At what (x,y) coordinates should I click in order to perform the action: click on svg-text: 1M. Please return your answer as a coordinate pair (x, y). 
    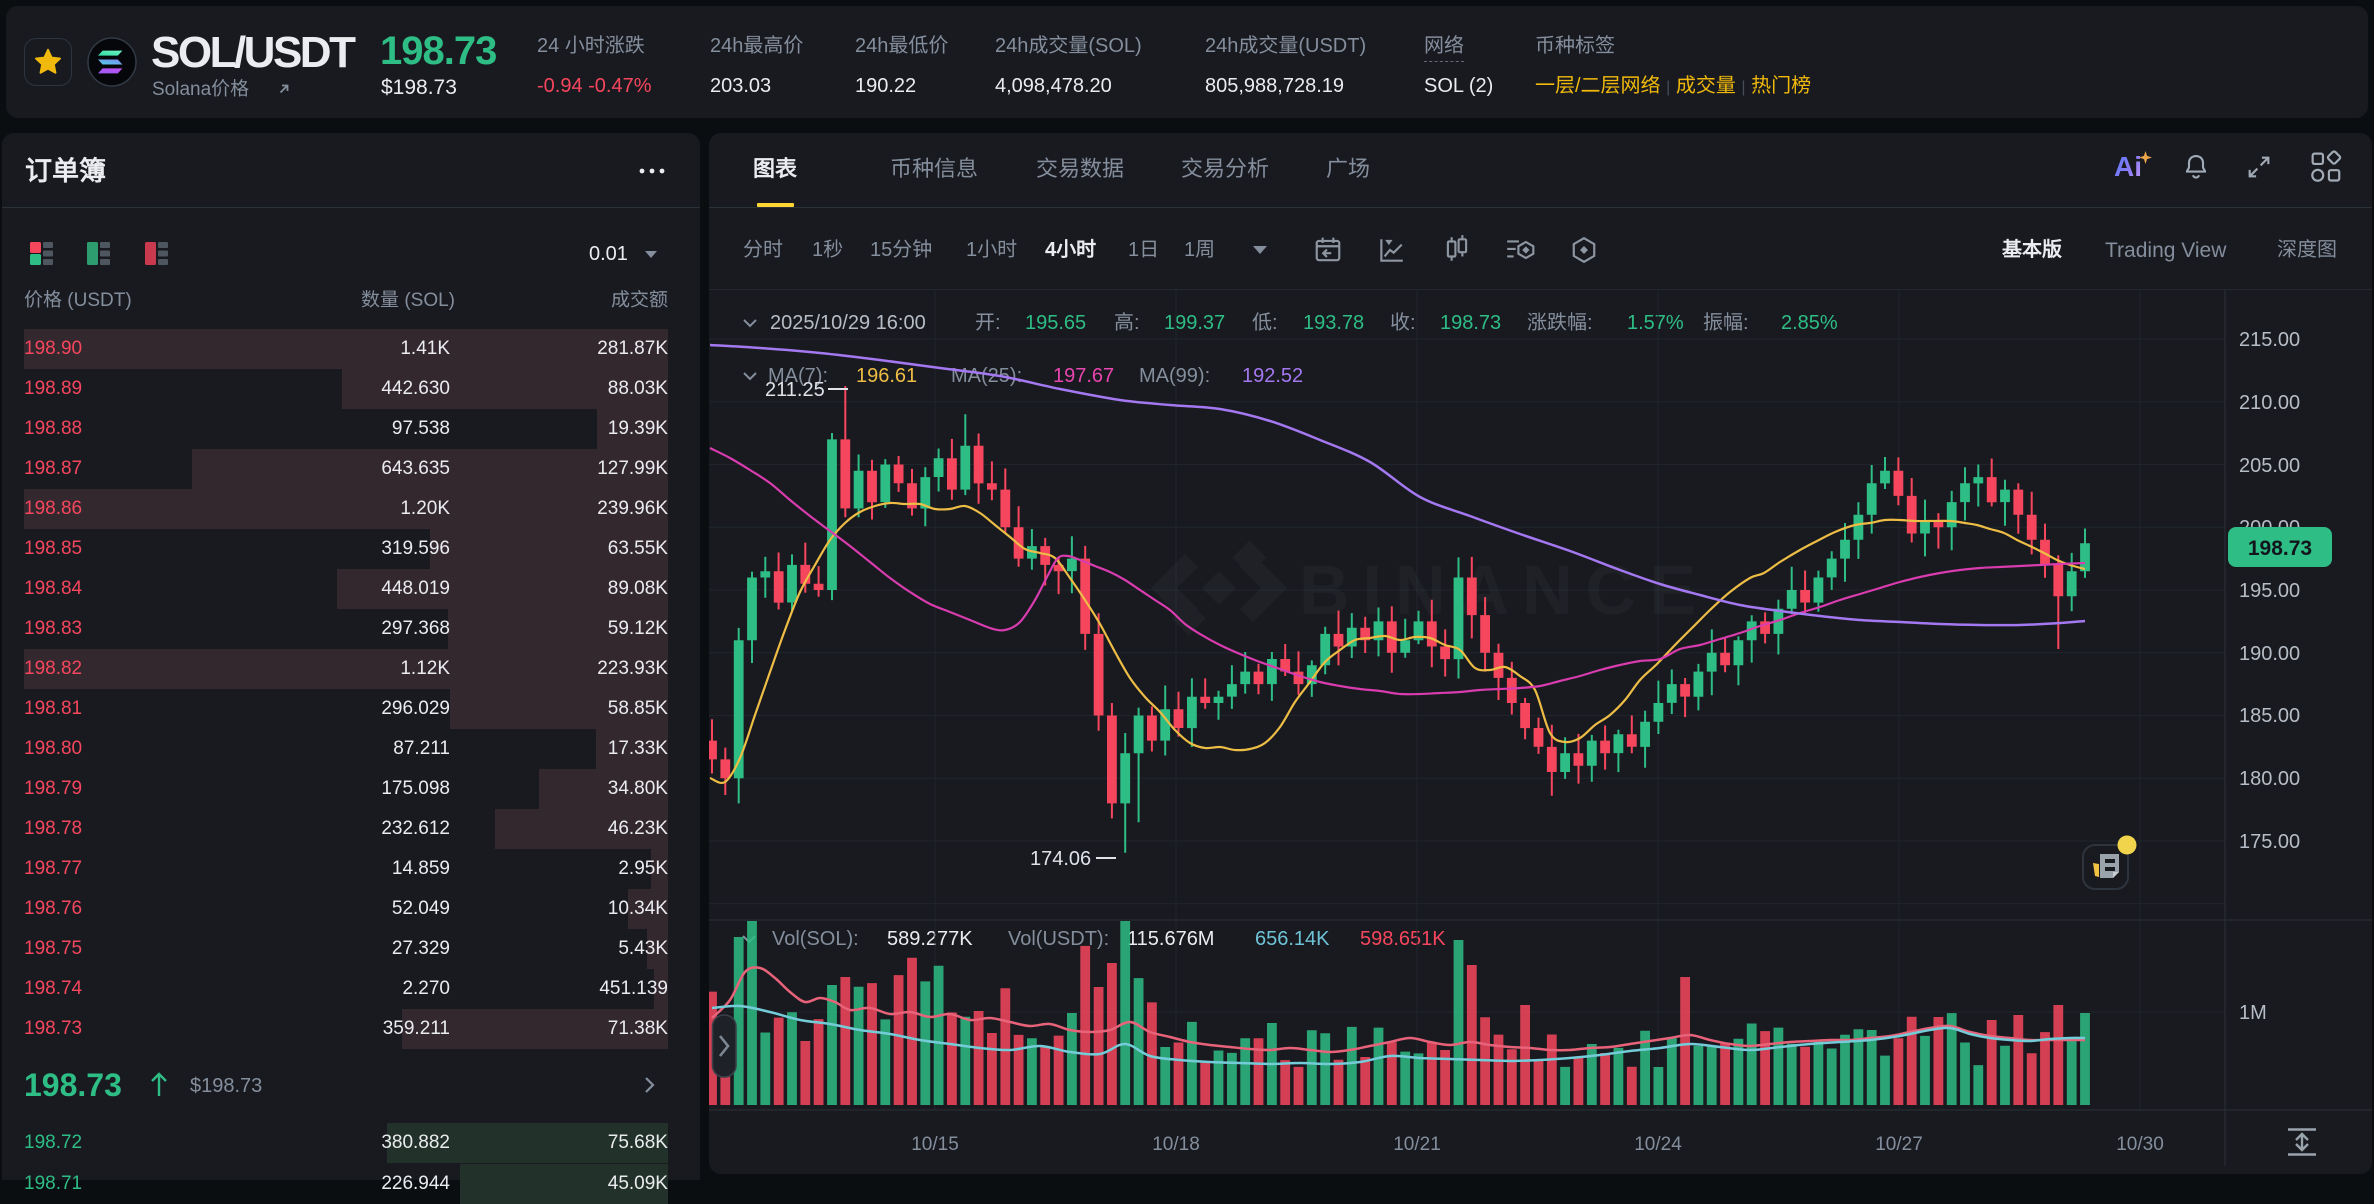
    Looking at the image, I should click on (2253, 1013).